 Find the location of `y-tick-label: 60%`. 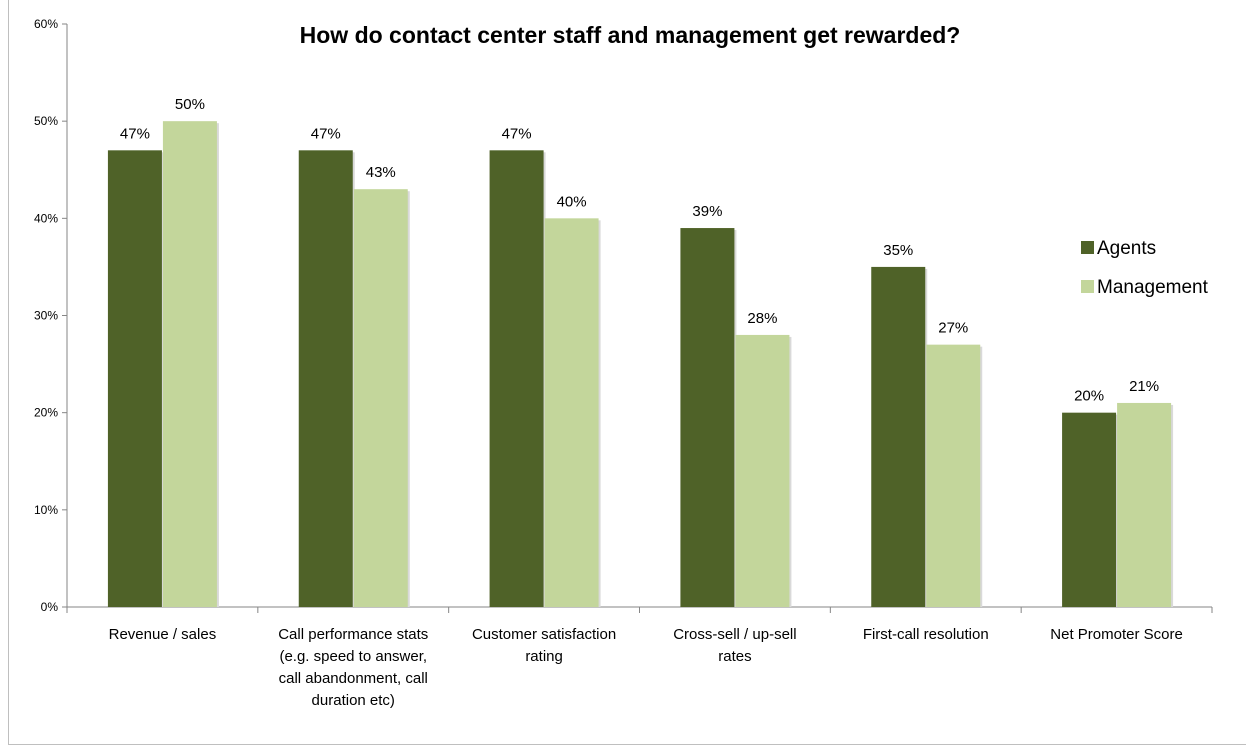

y-tick-label: 60% is located at coordinates (46, 24).